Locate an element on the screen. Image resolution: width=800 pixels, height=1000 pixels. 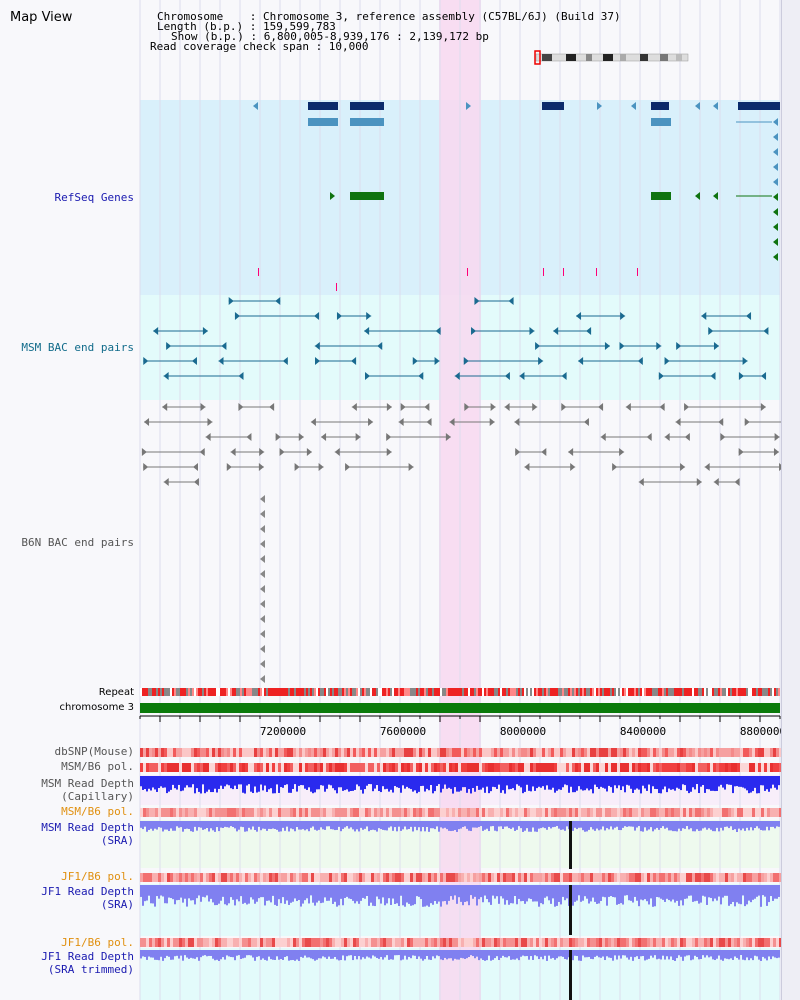
msm-bac-pair-end is located at coordinates (667, 361).